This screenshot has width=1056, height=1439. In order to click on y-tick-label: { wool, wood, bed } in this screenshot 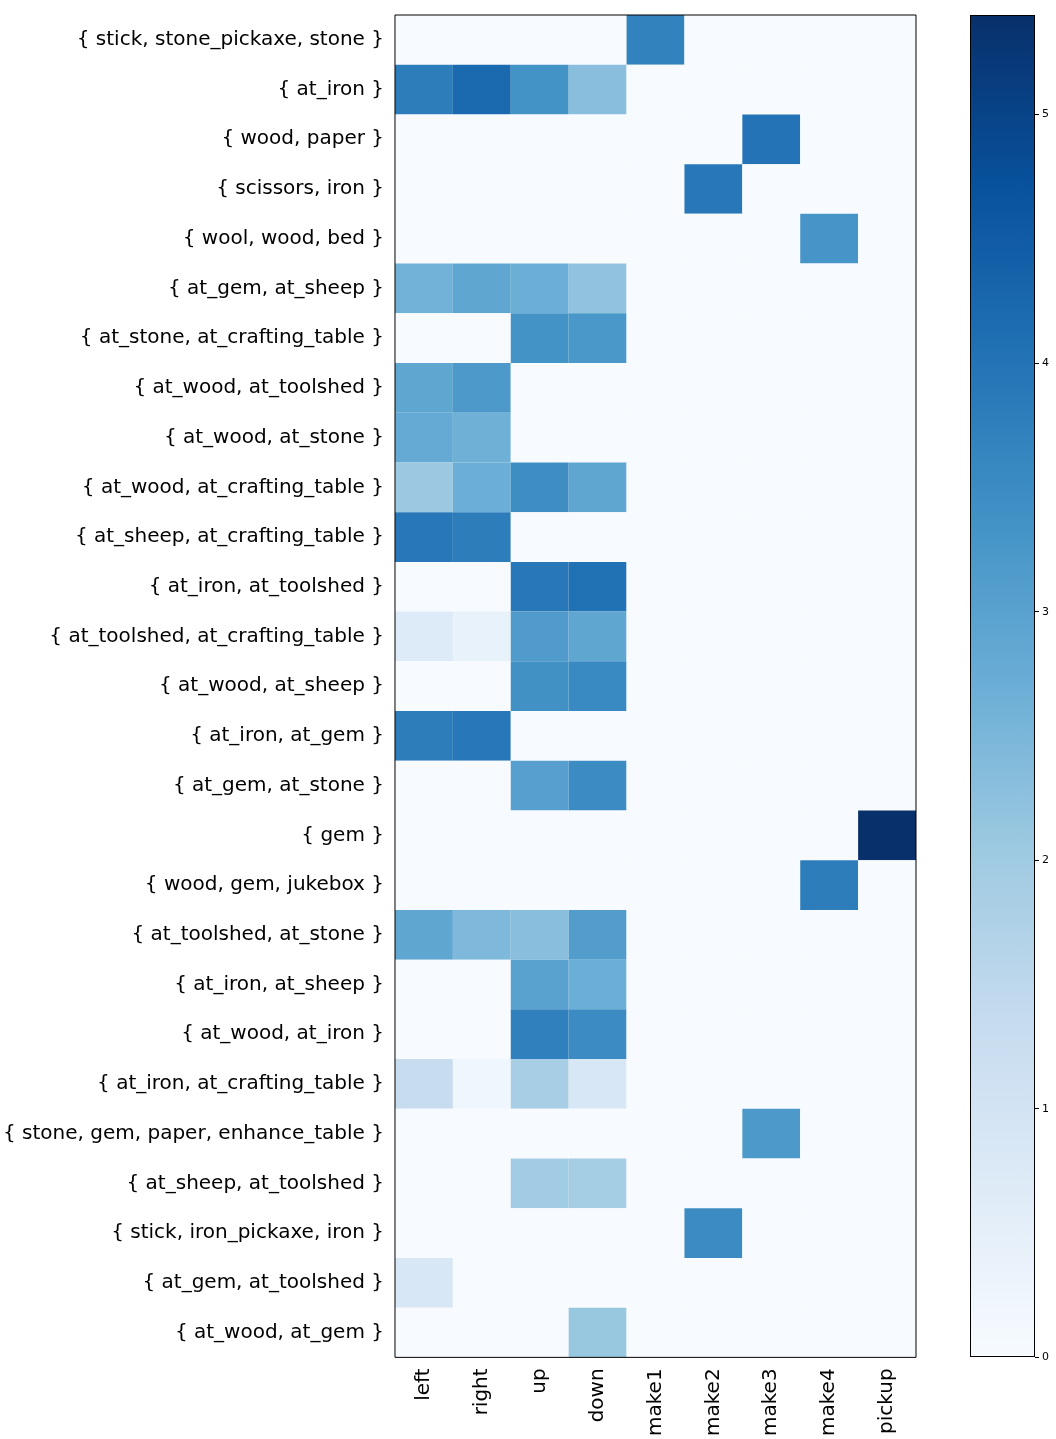, I will do `click(283, 236)`.